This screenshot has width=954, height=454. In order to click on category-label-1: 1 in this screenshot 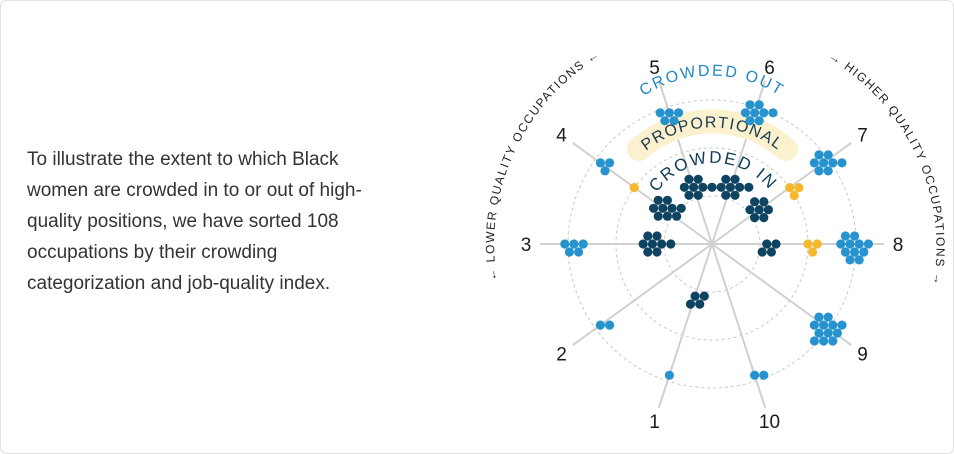, I will do `click(654, 422)`.